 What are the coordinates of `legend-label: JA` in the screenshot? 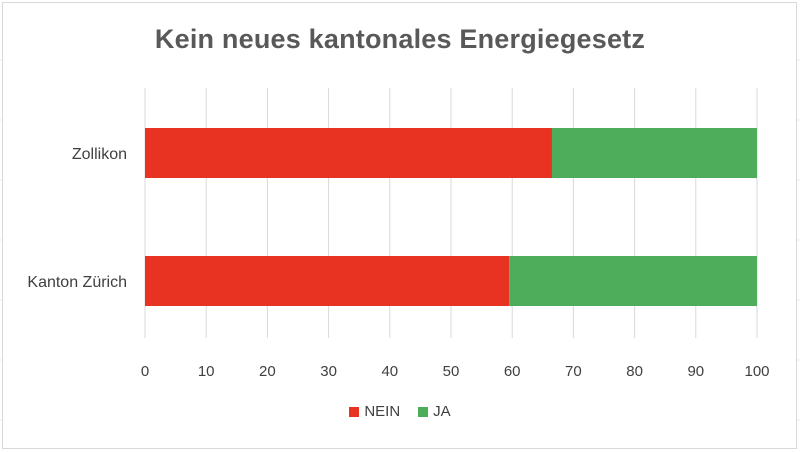 It's located at (442, 411).